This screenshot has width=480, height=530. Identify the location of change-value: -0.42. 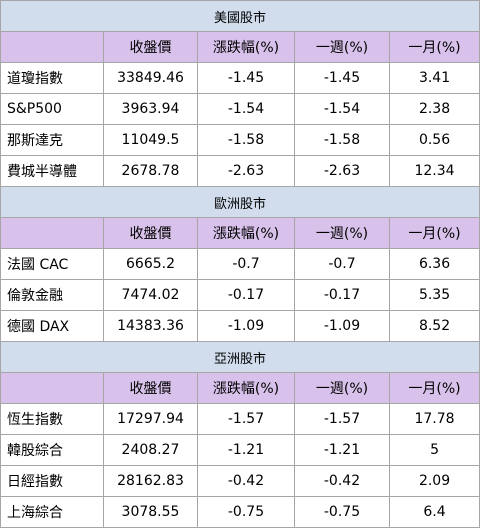
(246, 481).